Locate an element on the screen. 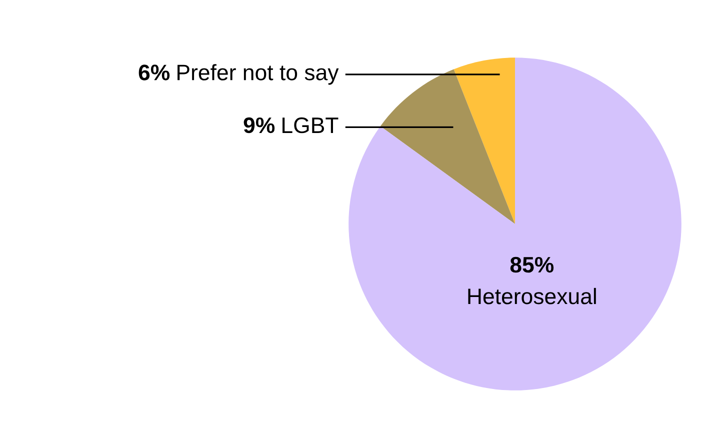  data-label: 6% is located at coordinates (154, 72).